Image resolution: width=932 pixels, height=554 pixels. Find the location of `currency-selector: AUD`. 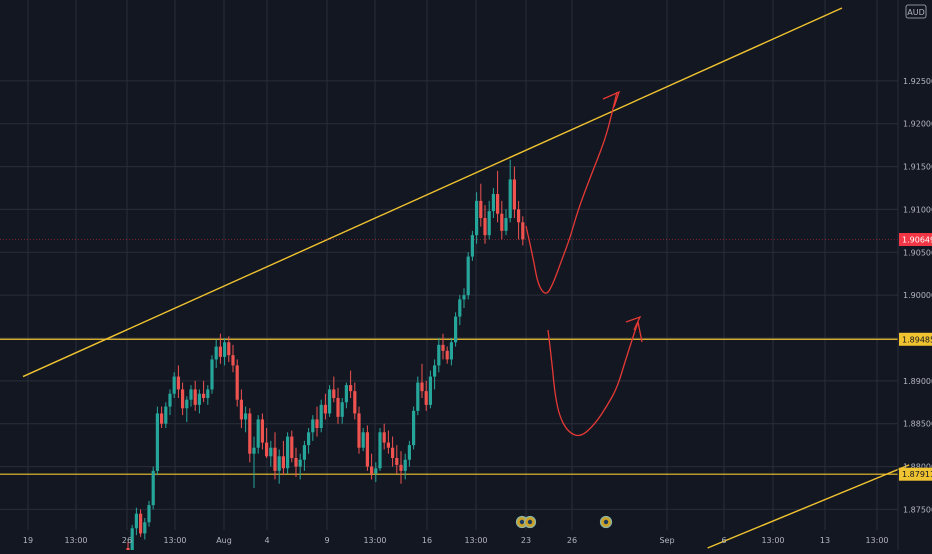

currency-selector: AUD is located at coordinates (916, 11).